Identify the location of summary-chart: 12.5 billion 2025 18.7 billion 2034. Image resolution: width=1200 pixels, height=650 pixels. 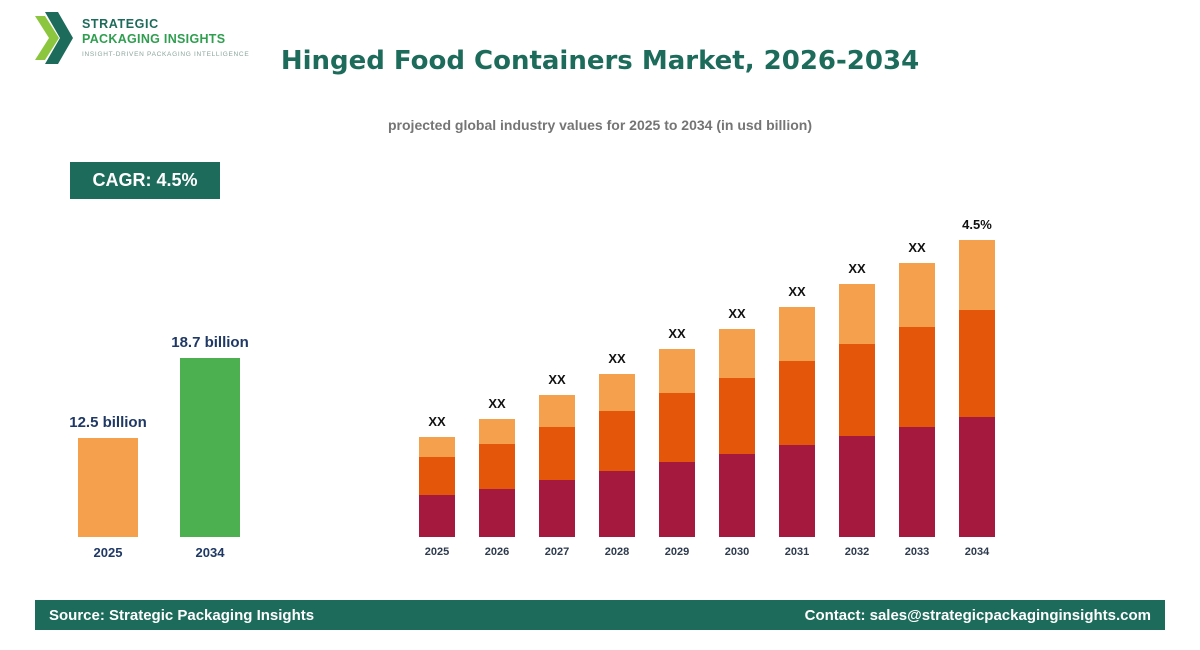
(159, 440).